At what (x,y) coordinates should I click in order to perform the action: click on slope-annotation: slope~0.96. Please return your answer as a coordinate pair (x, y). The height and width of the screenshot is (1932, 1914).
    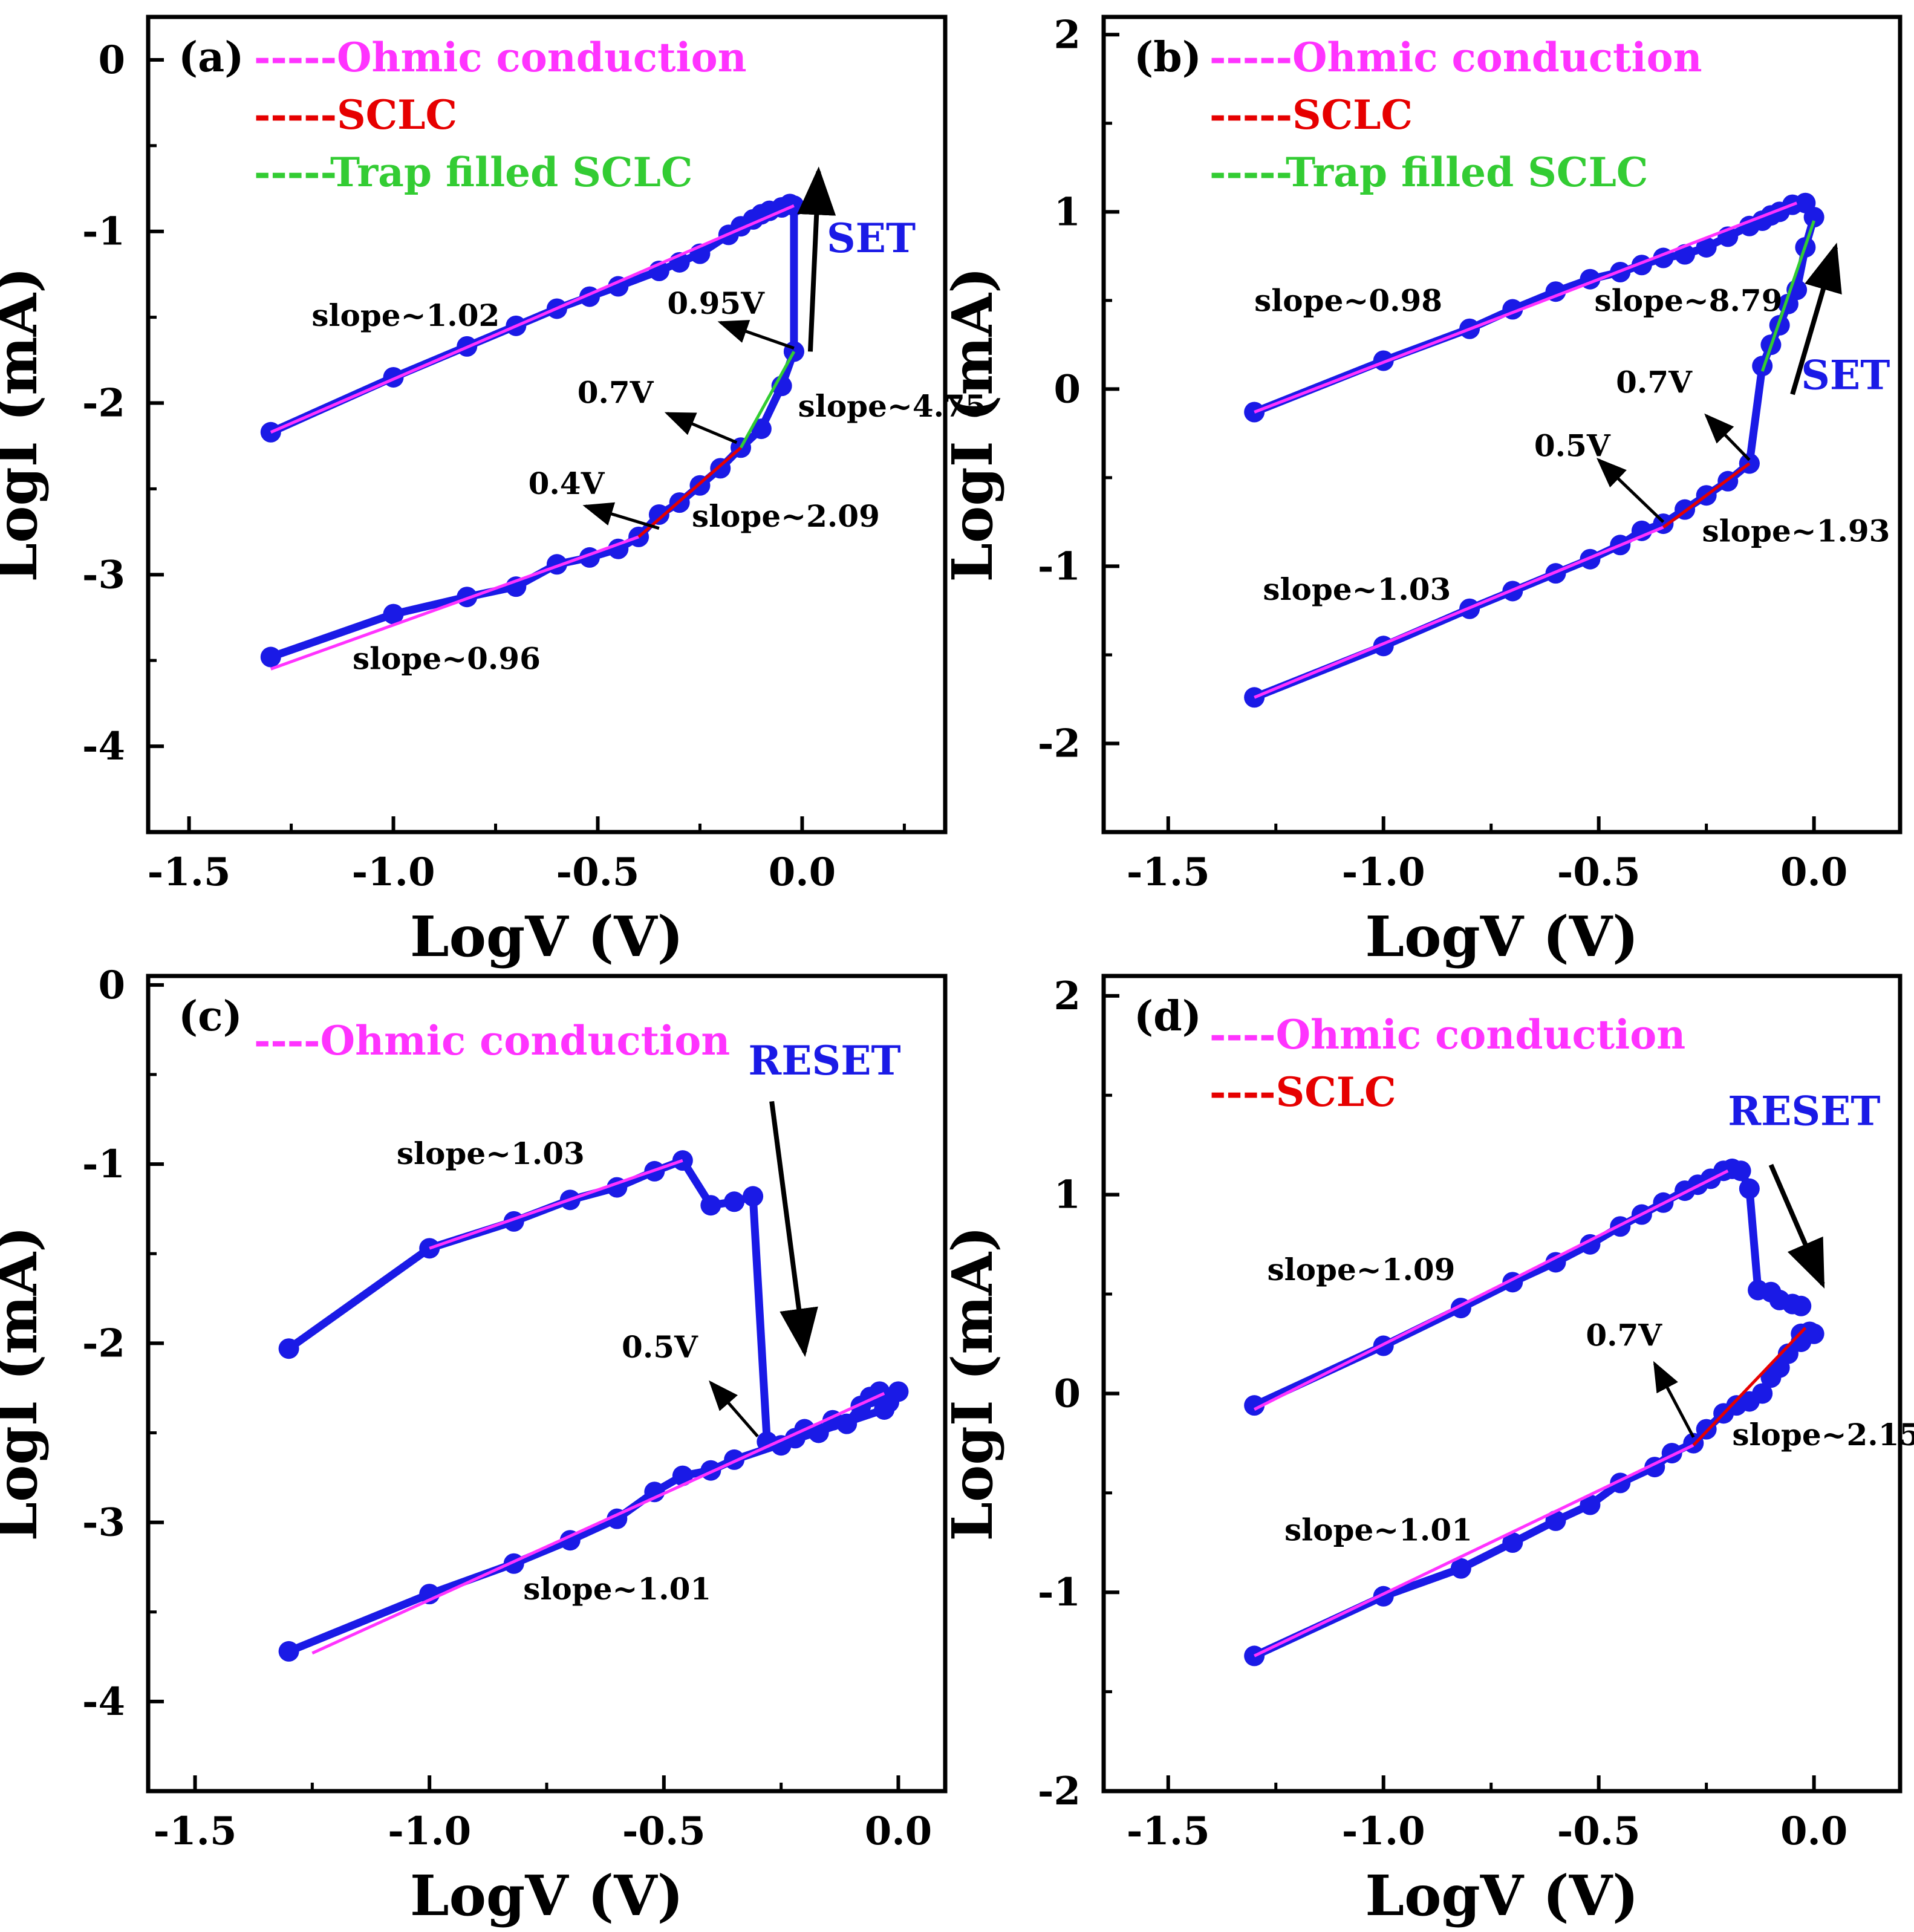
    Looking at the image, I should click on (447, 658).